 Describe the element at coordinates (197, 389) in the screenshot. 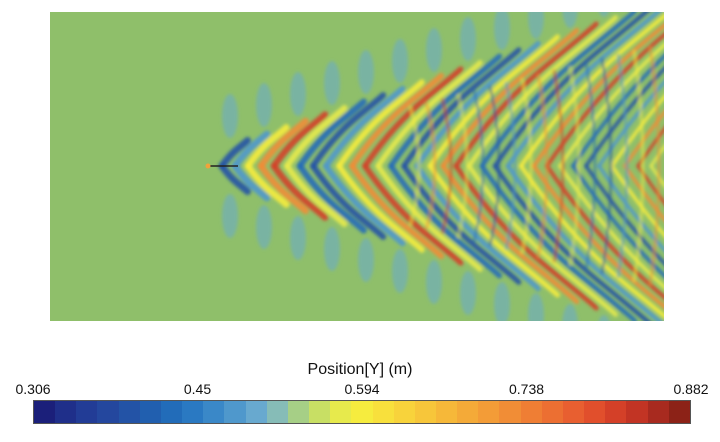

I see `colorbar-tick-label: 0.45` at that location.